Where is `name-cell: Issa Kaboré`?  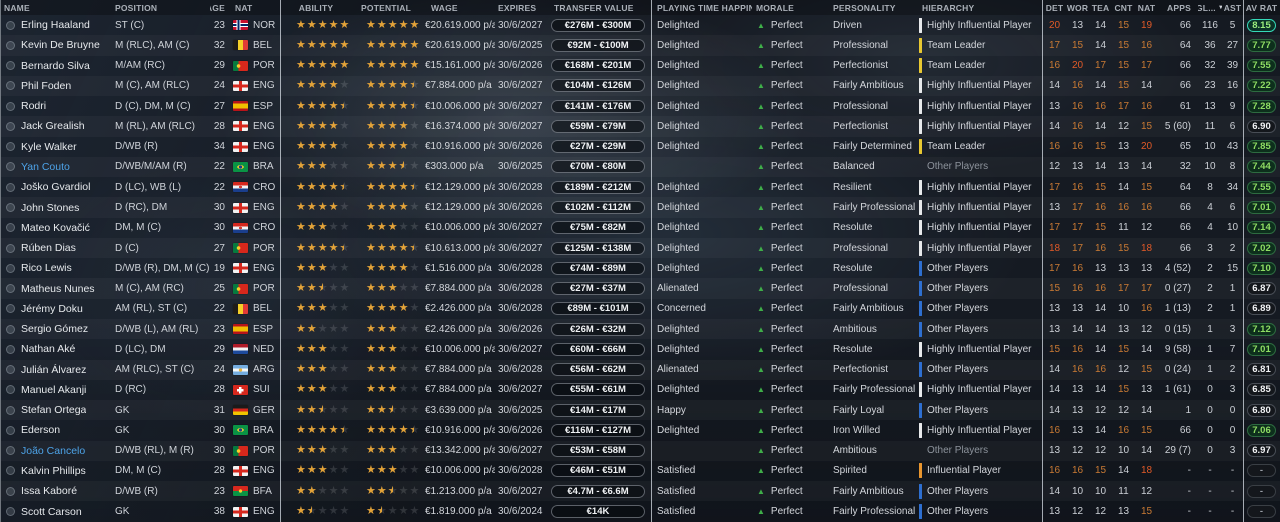 name-cell: Issa Kaboré is located at coordinates (56, 491).